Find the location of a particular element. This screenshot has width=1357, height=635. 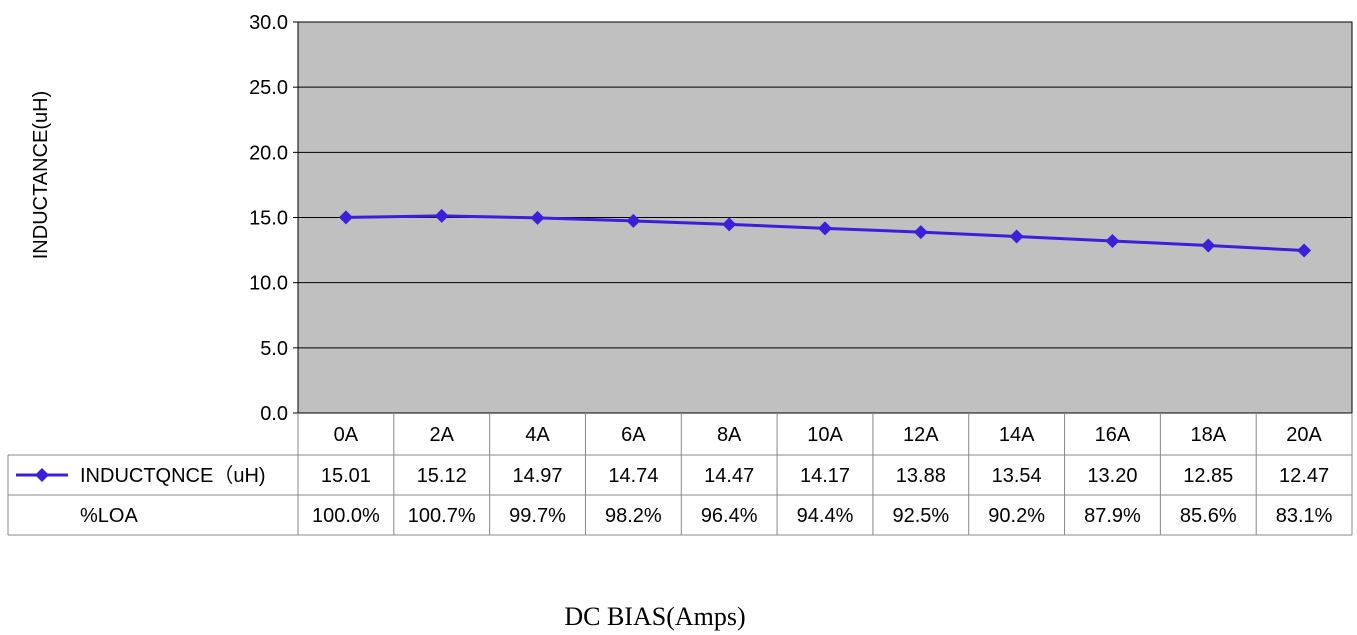

data-table-value: 90.2% is located at coordinates (1016, 516).